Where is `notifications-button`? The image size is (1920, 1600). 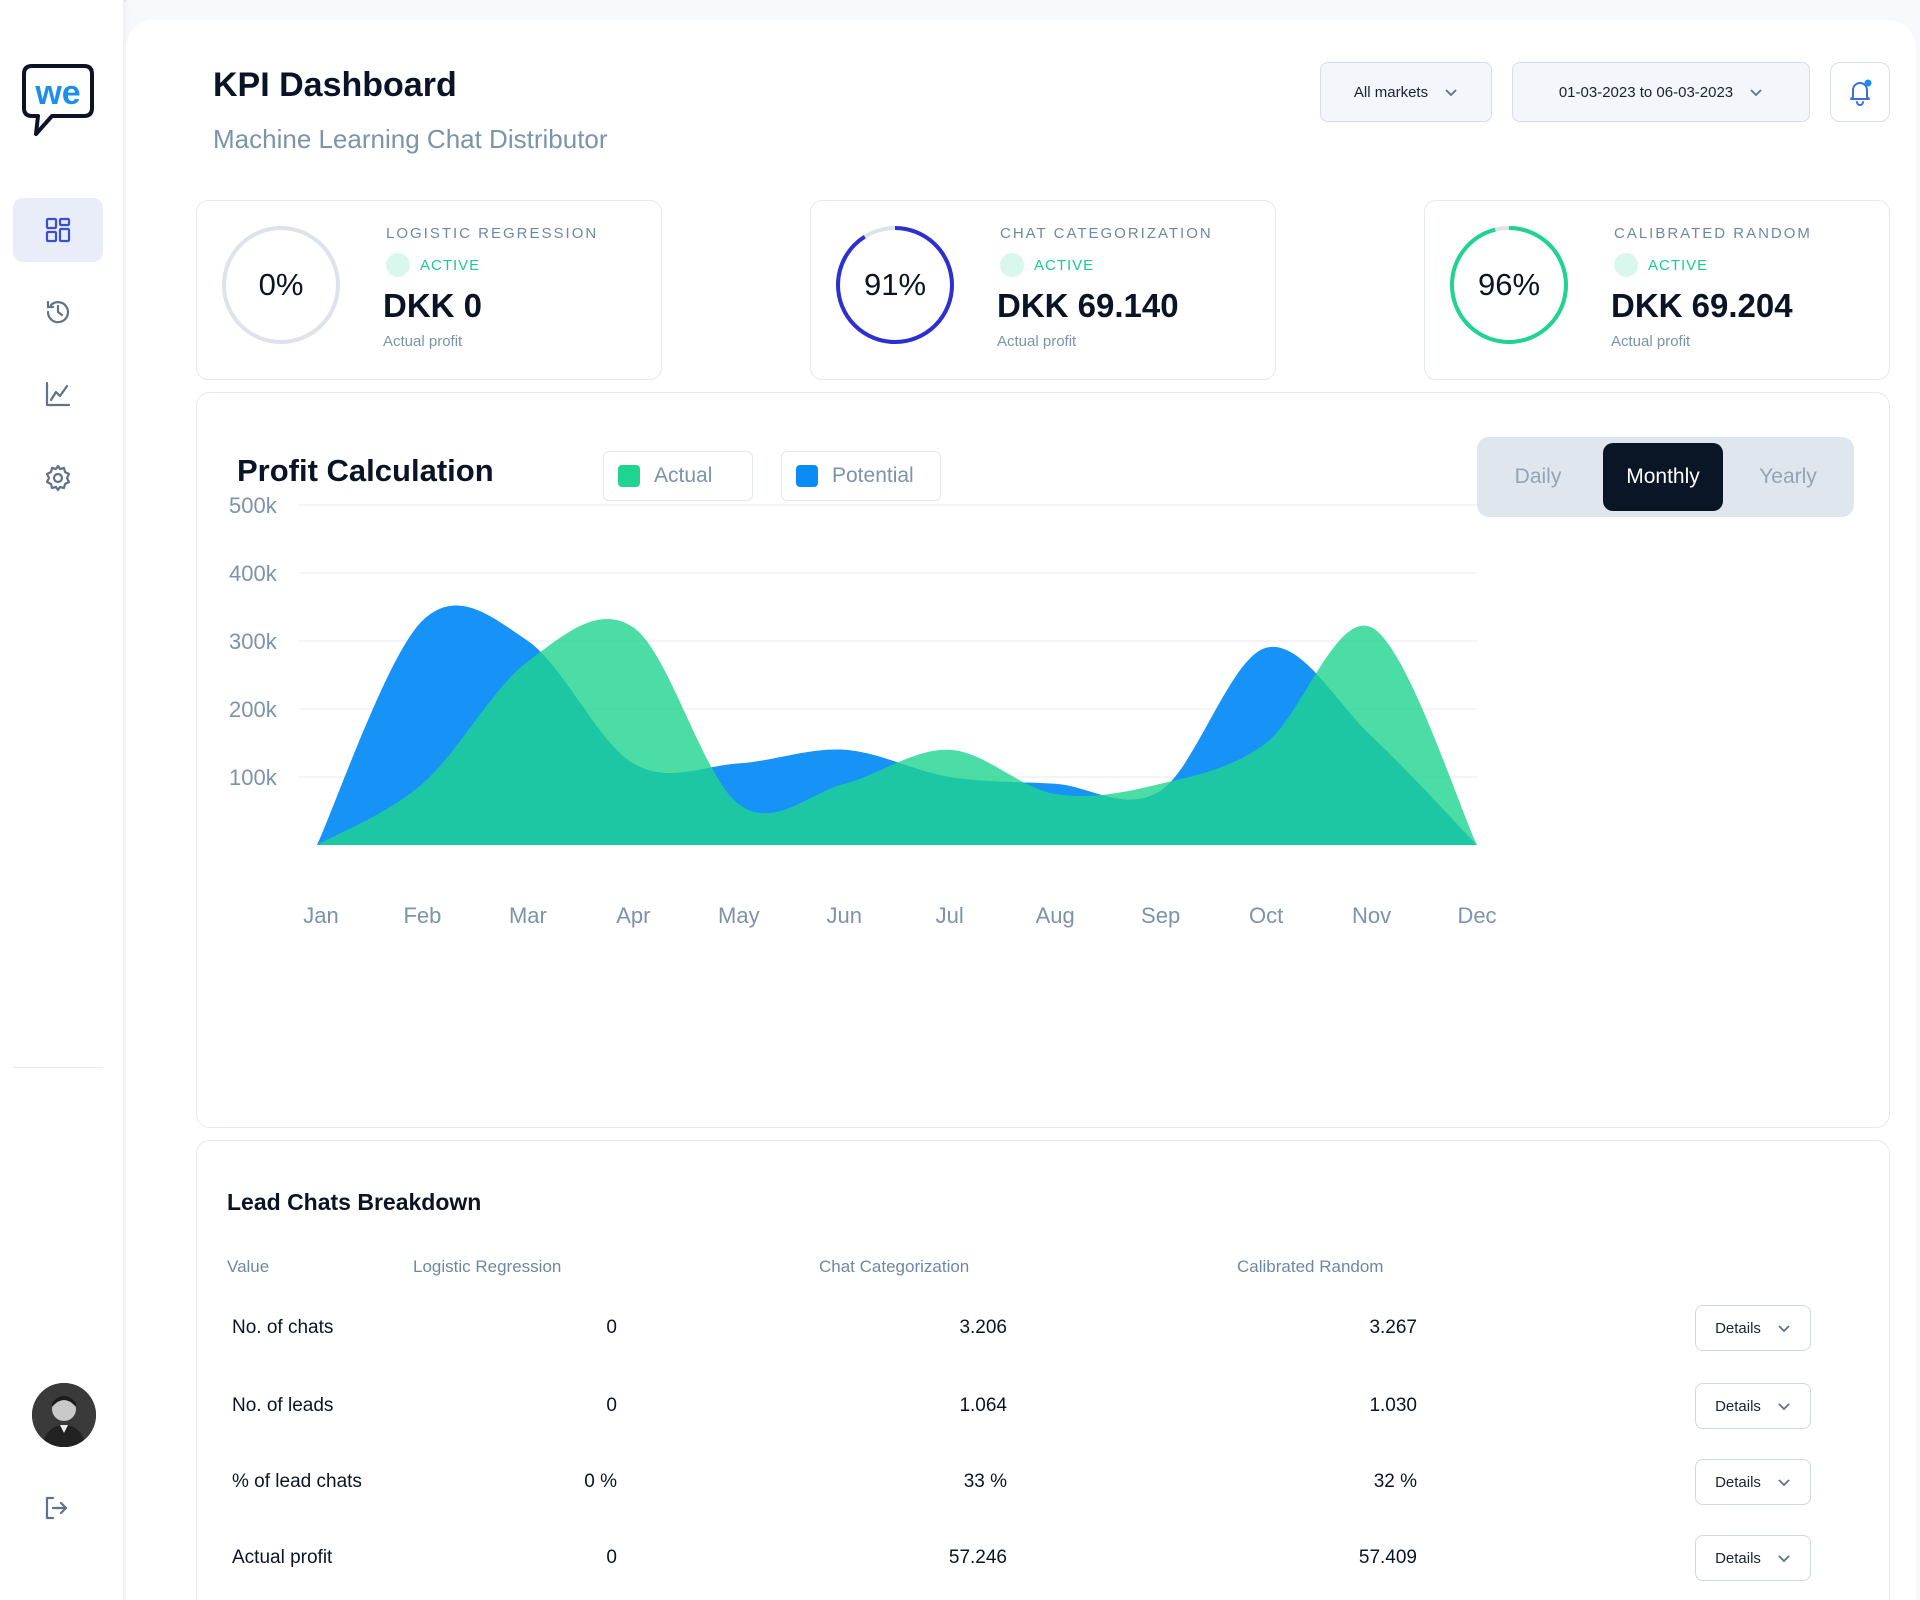 notifications-button is located at coordinates (1860, 92).